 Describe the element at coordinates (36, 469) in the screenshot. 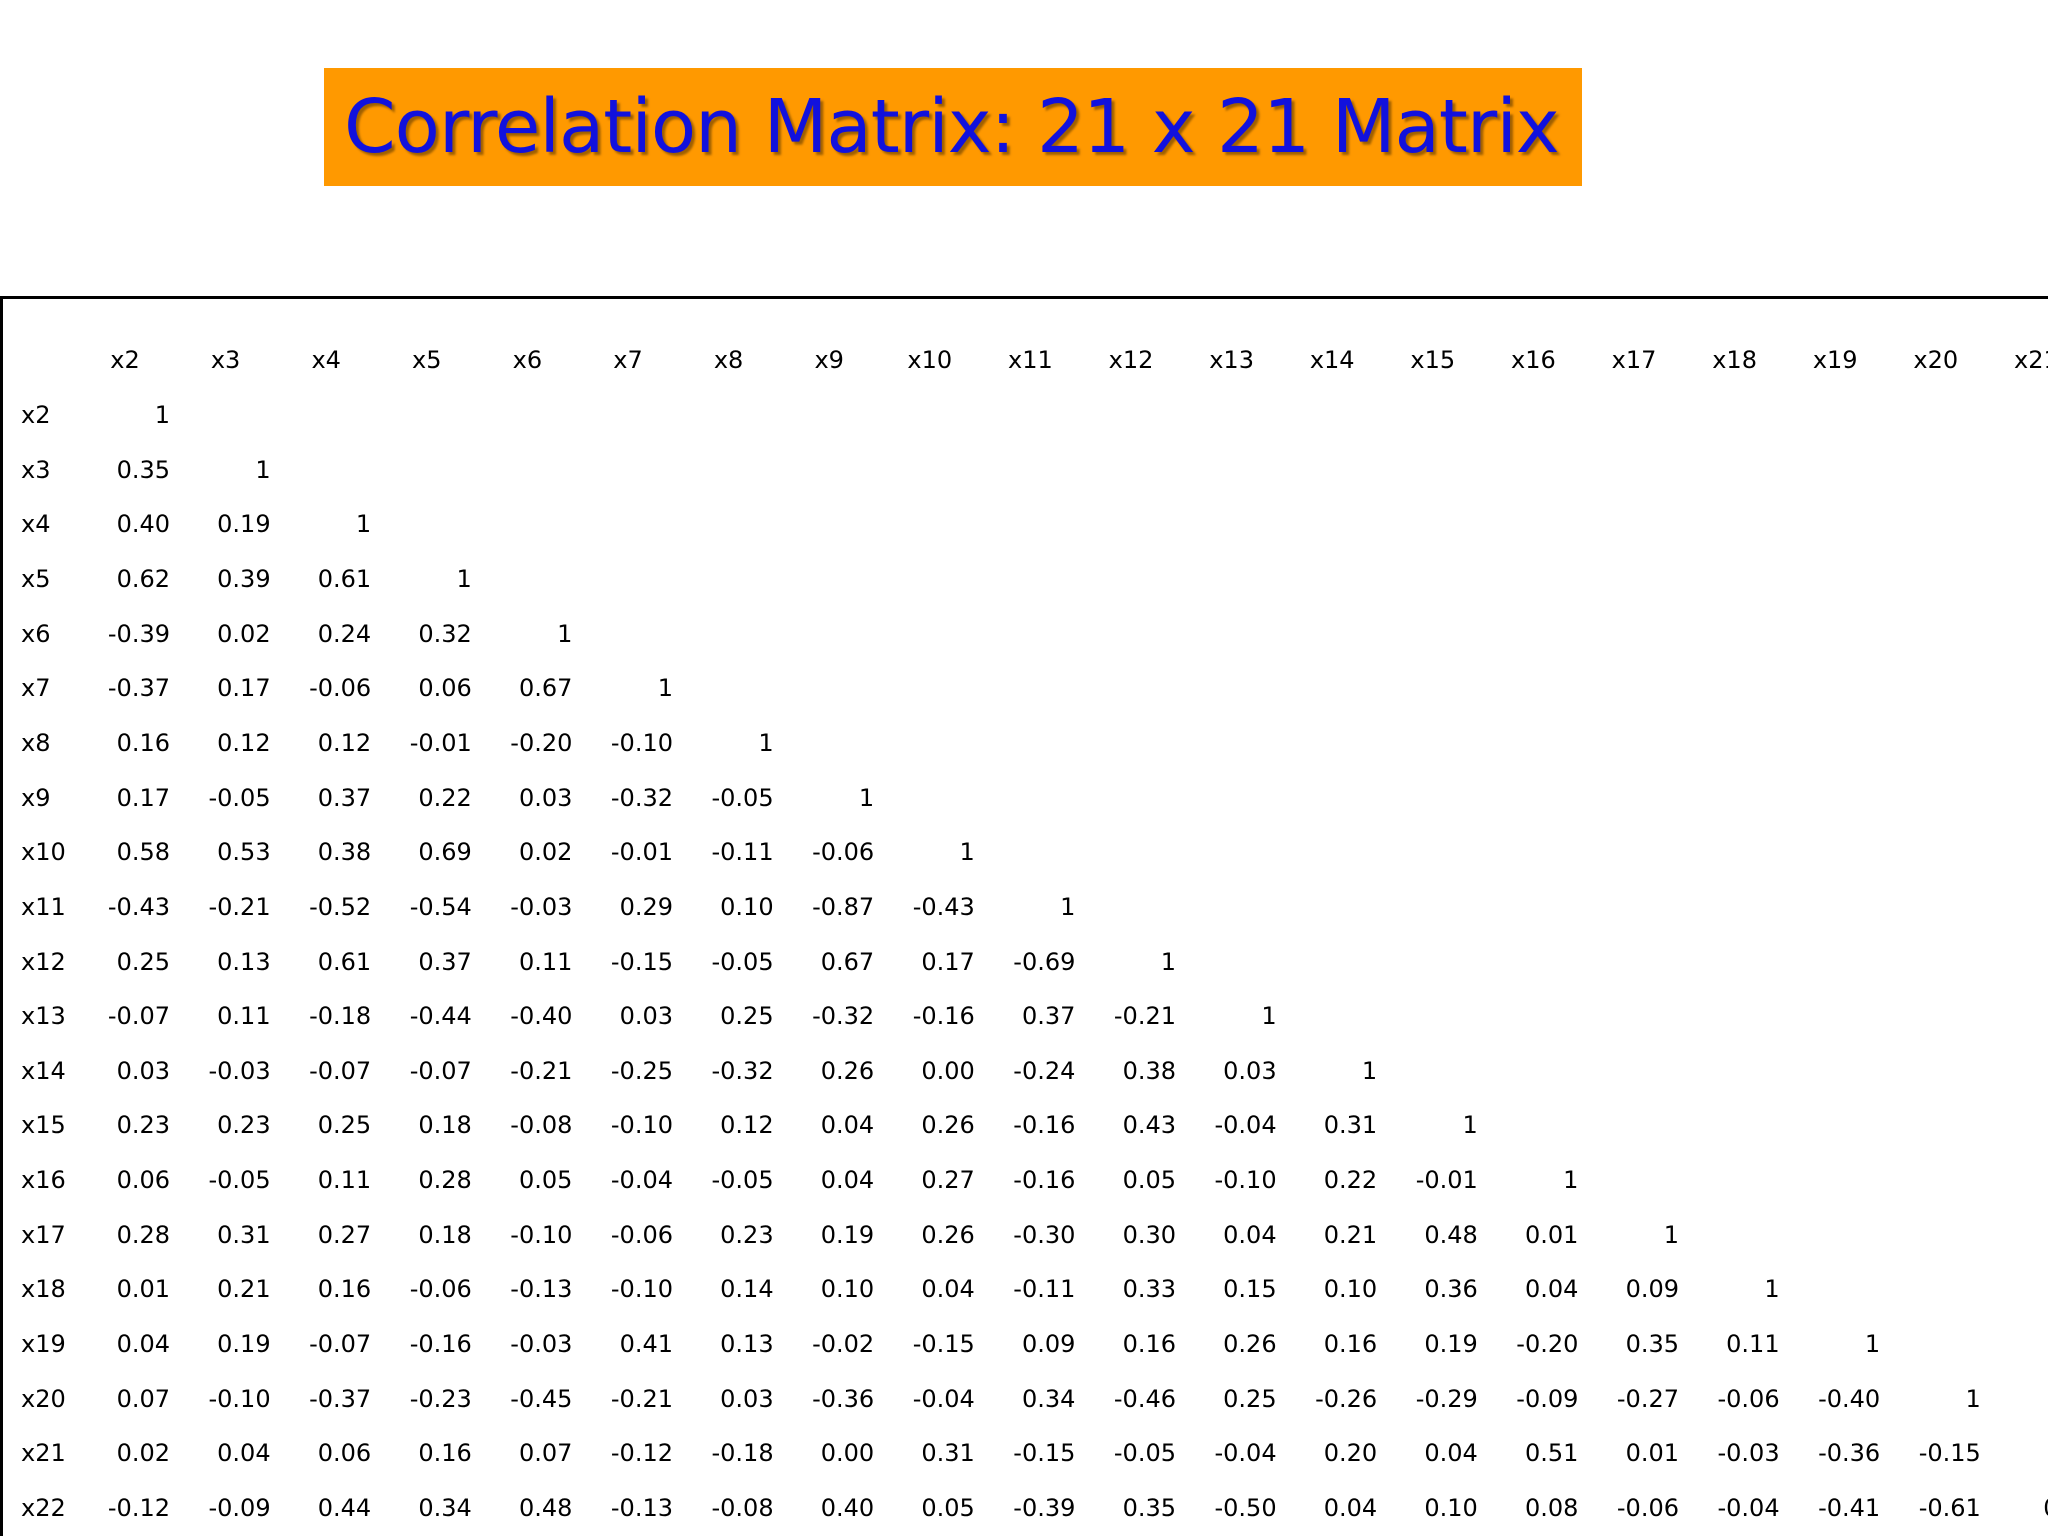

I see `row-label: x3` at that location.